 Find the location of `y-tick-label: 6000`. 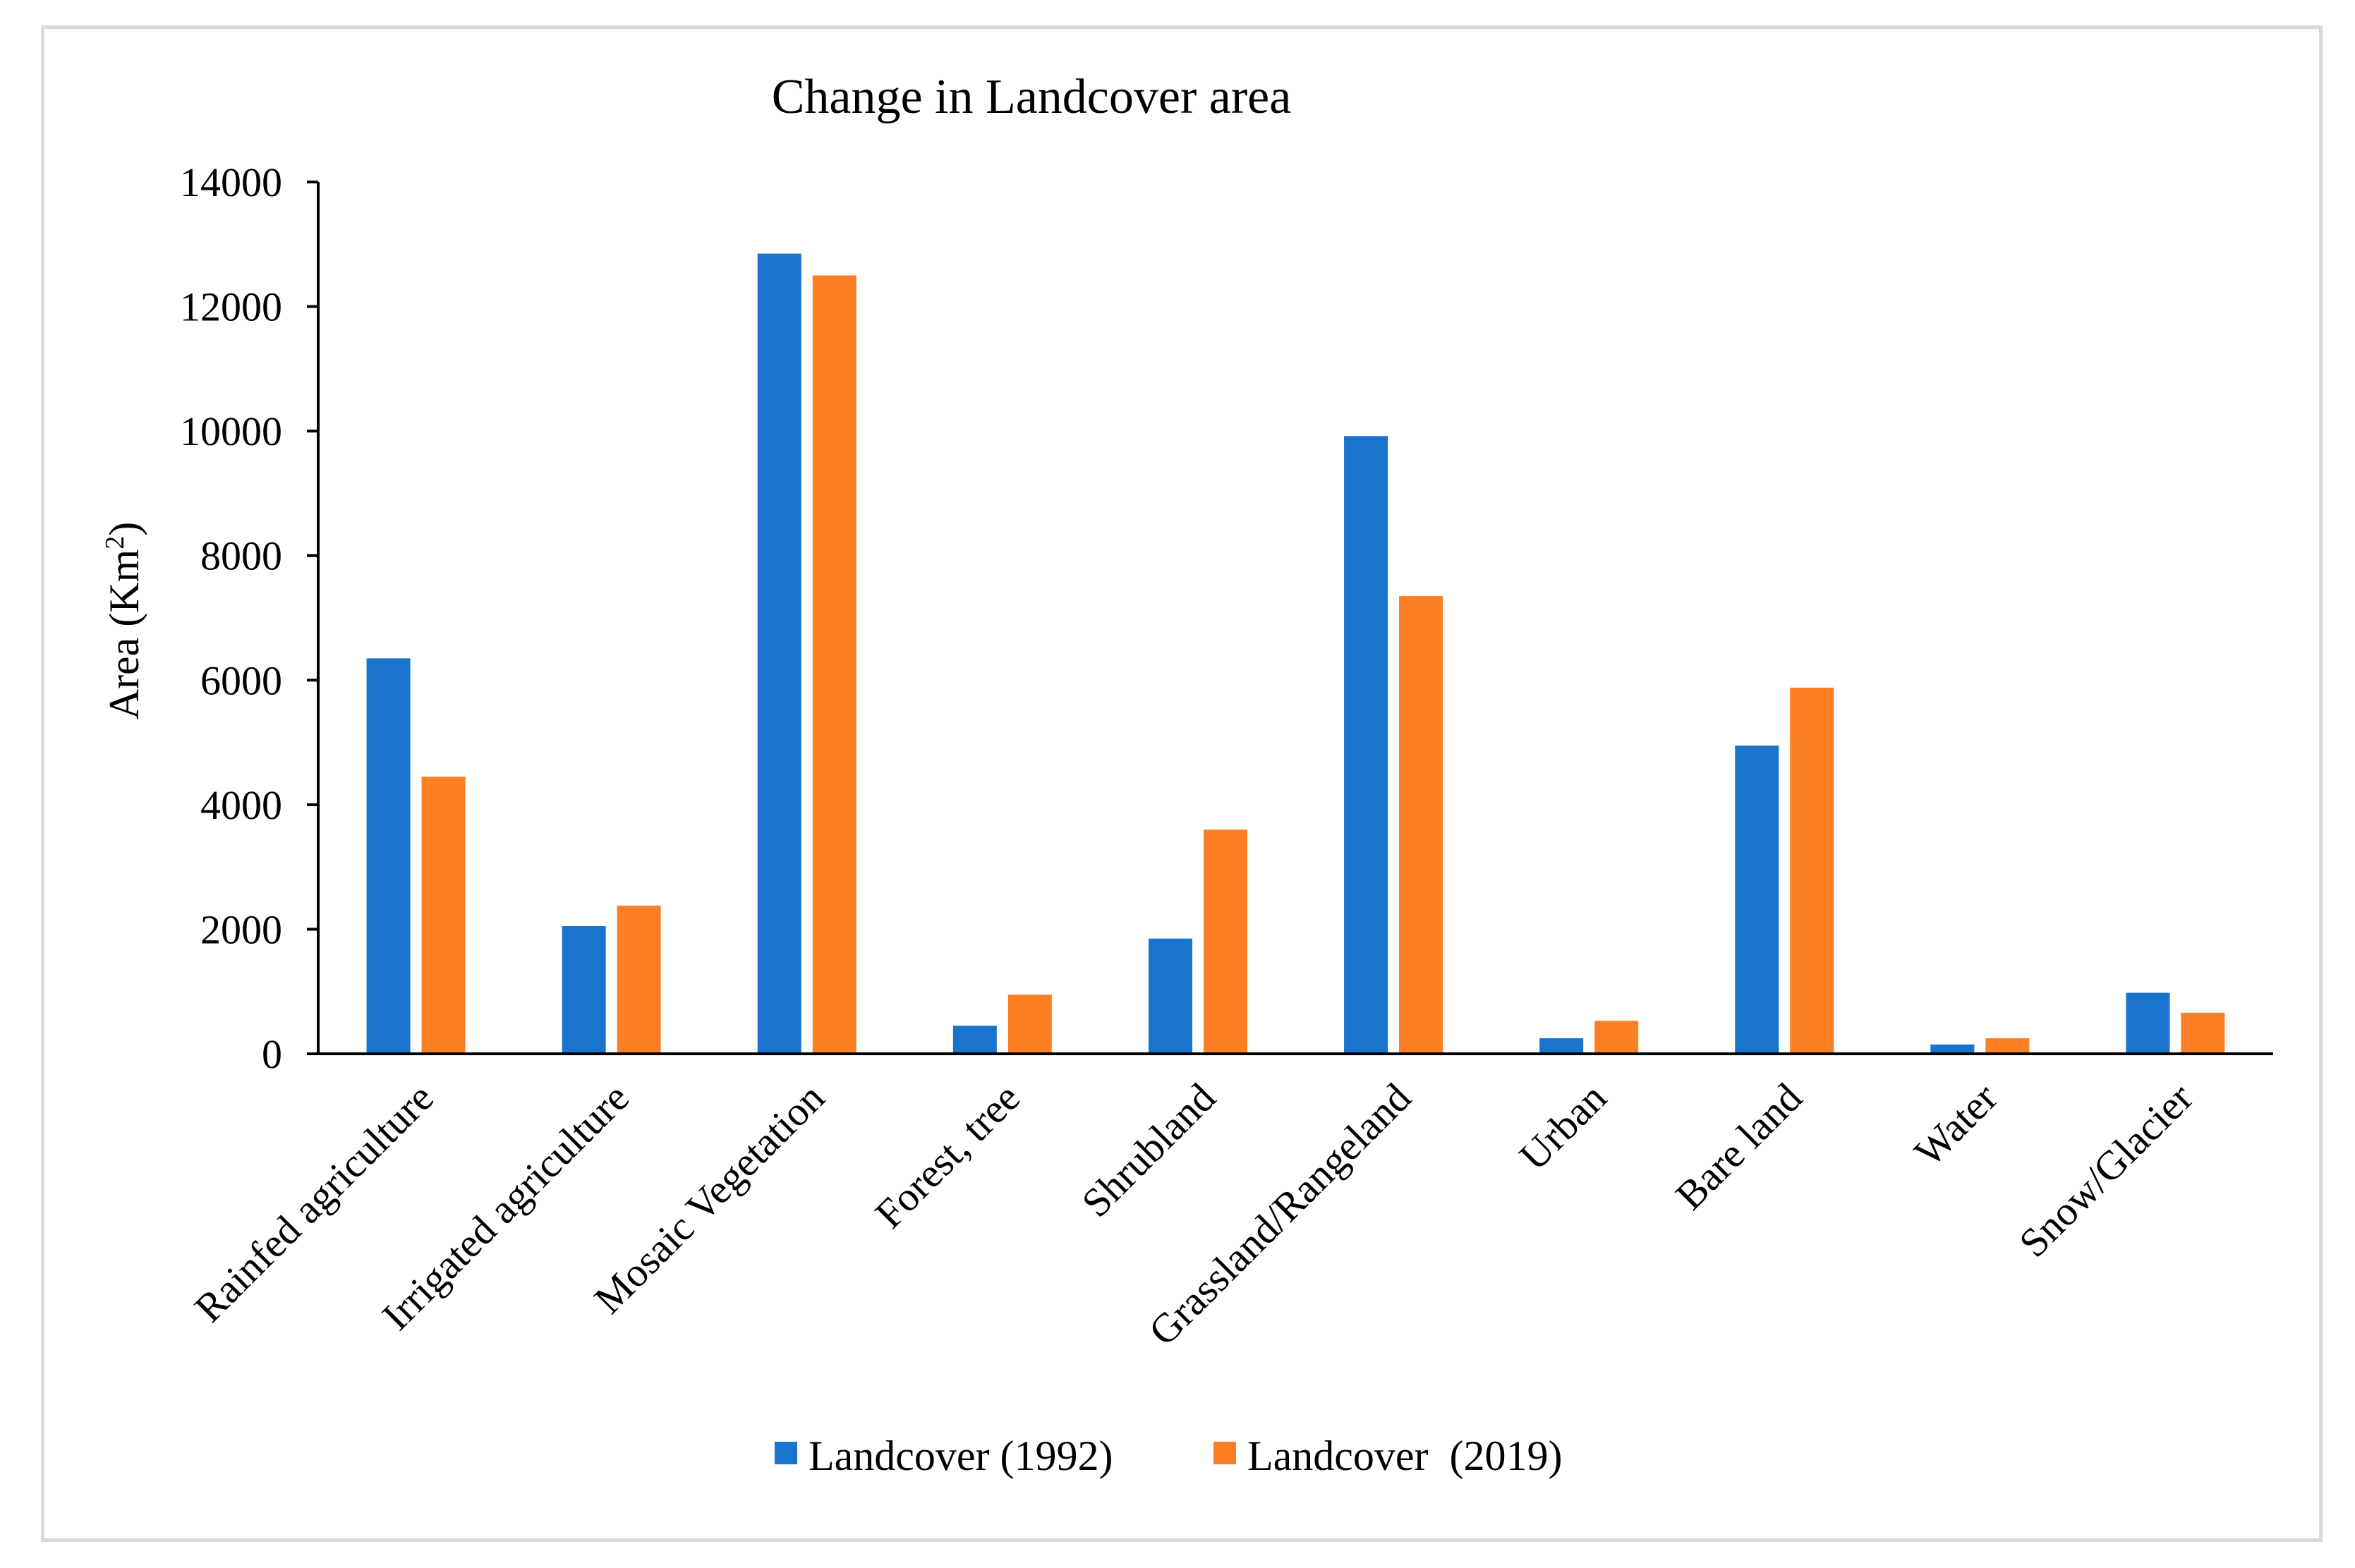

y-tick-label: 6000 is located at coordinates (241, 680).